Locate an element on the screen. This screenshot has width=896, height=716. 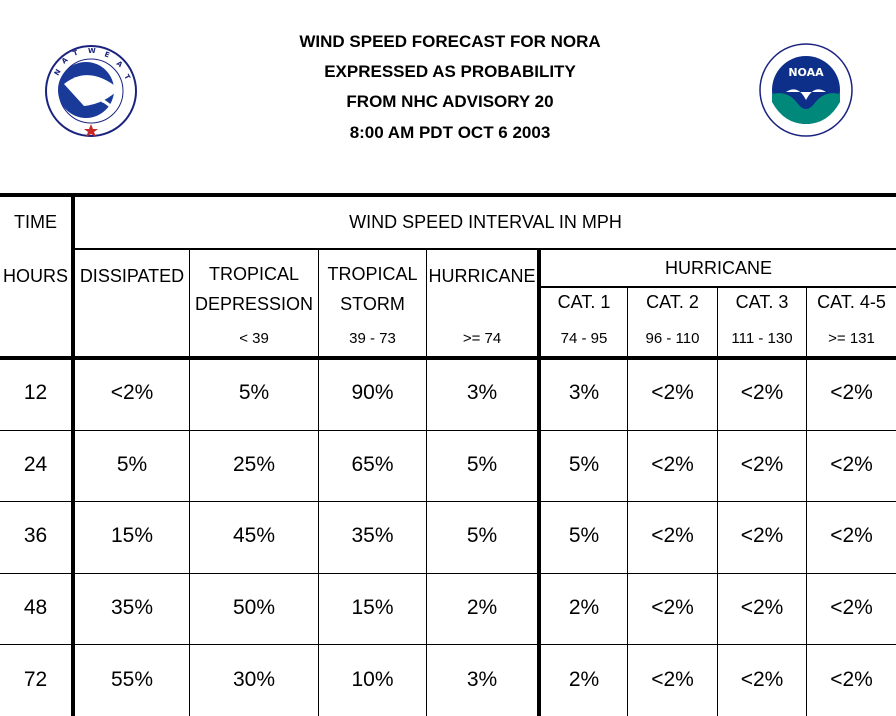
cell-tropical-storm: 10% is located at coordinates (372, 679).